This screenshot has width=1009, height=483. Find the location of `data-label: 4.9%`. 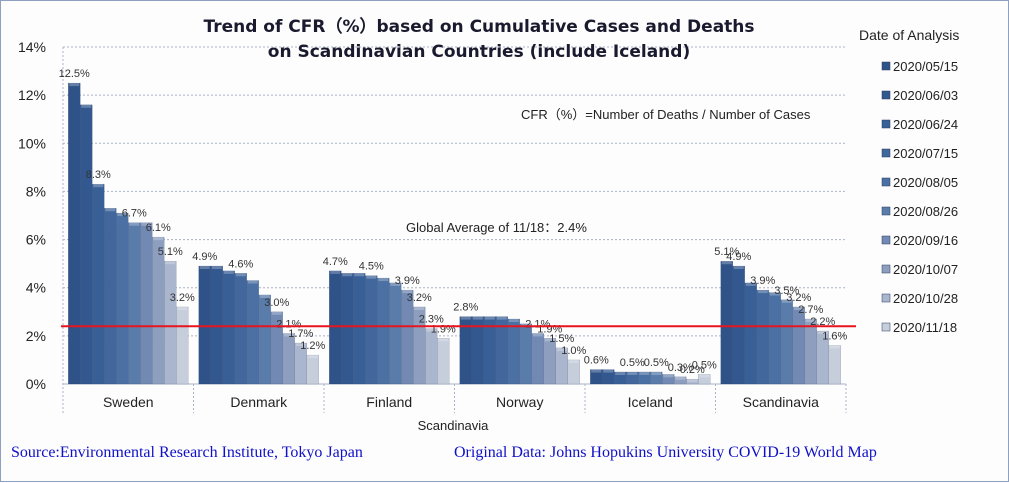

data-label: 4.9% is located at coordinates (204, 257).